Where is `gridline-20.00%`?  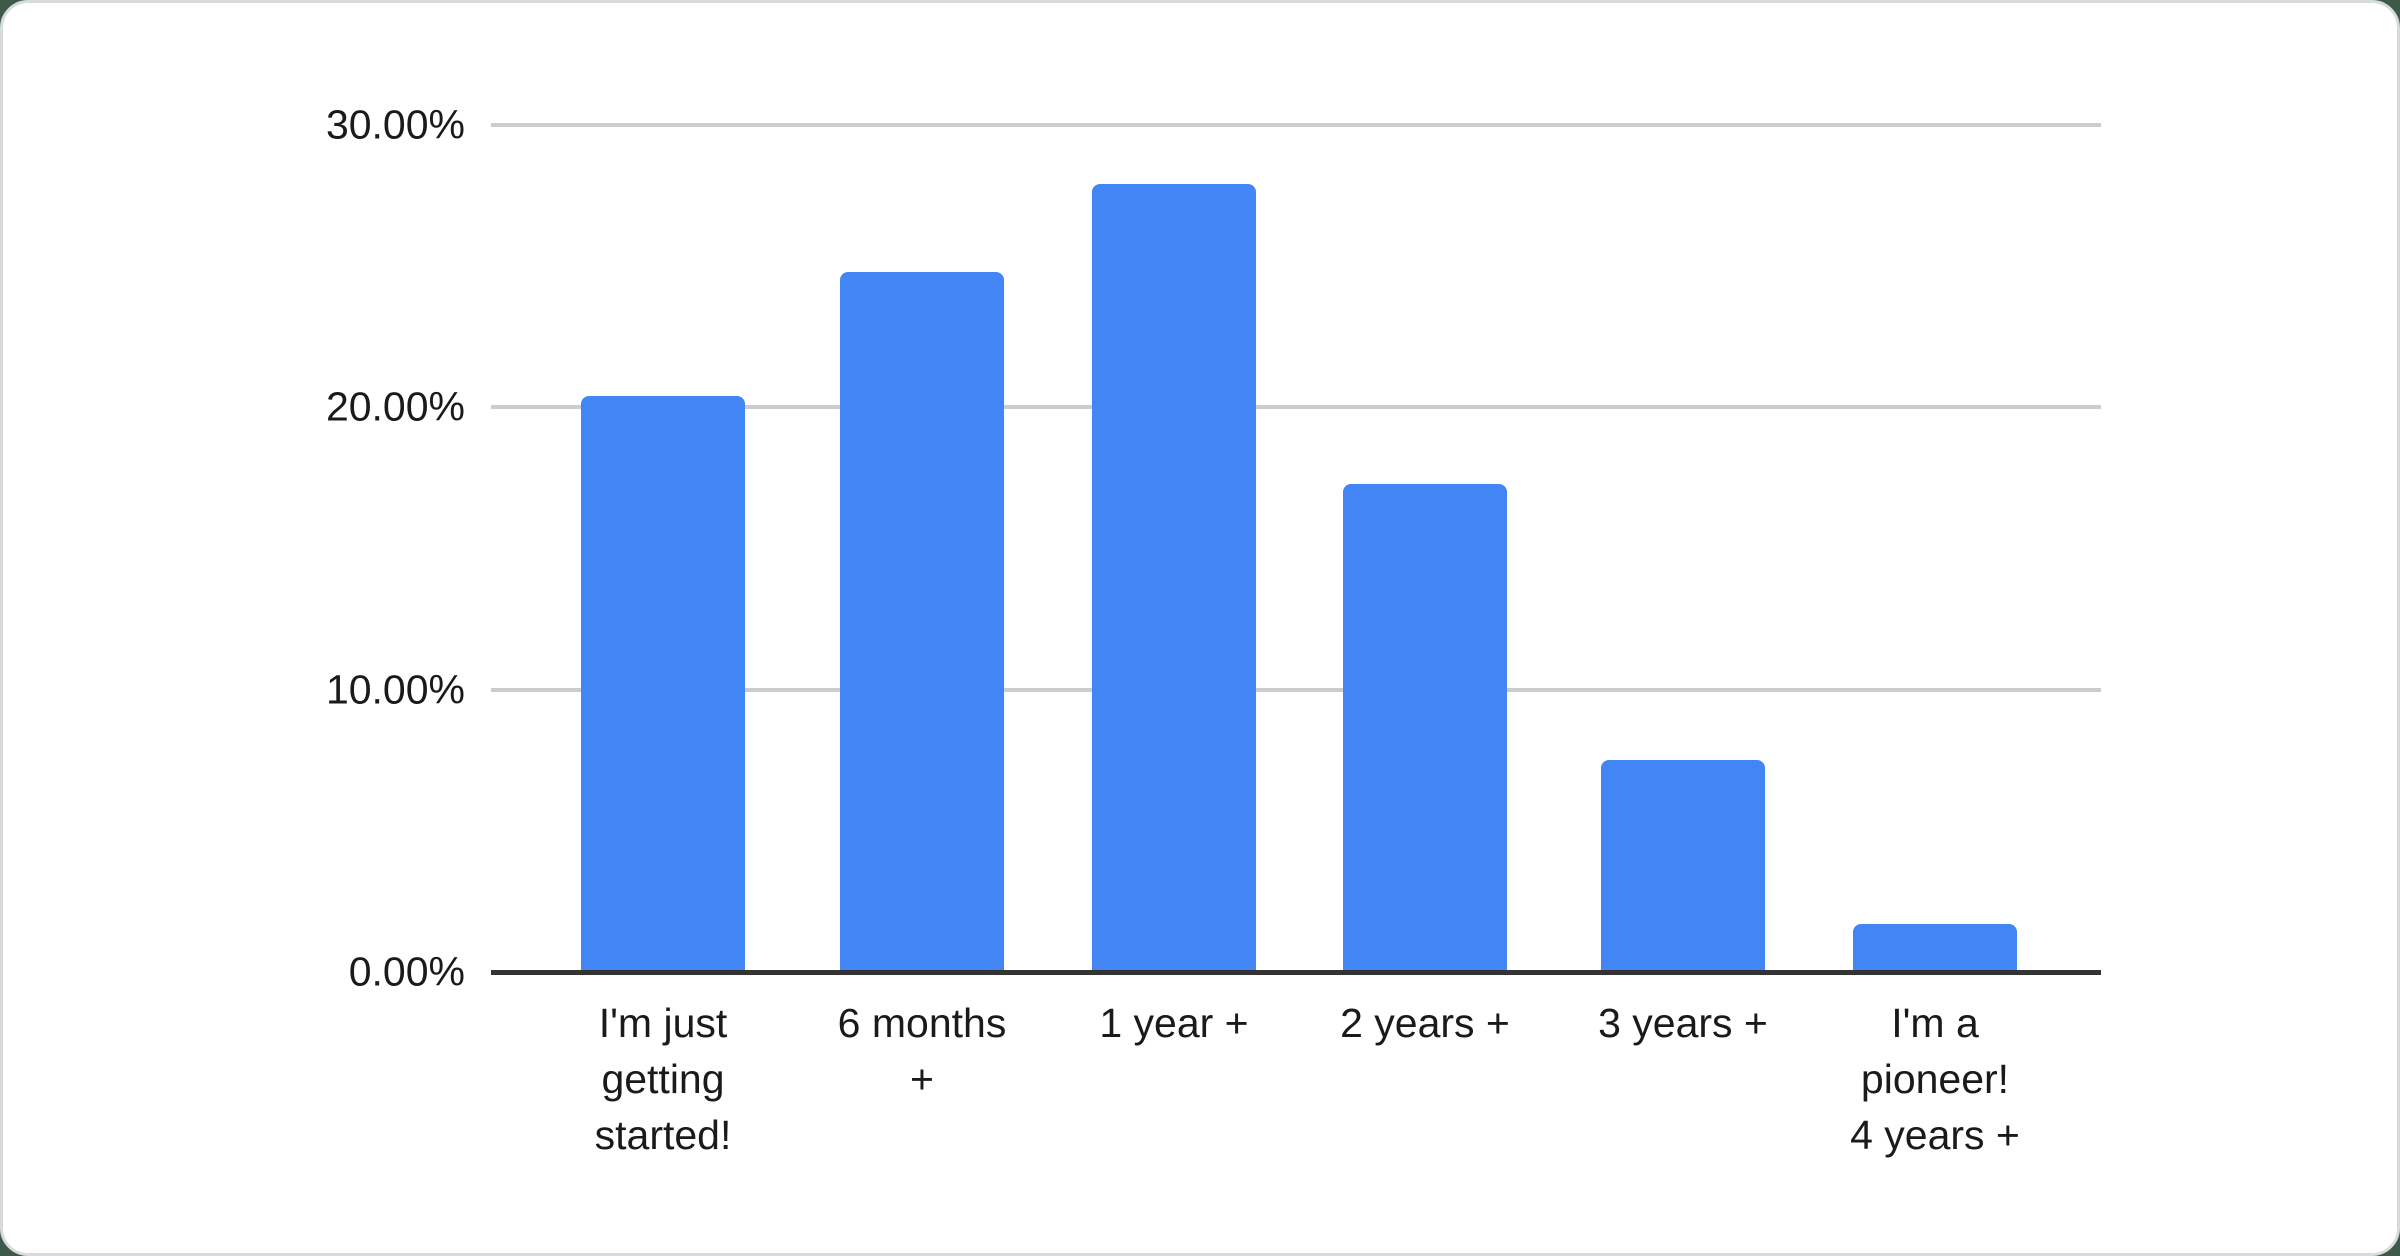
gridline-20.00% is located at coordinates (1296, 407).